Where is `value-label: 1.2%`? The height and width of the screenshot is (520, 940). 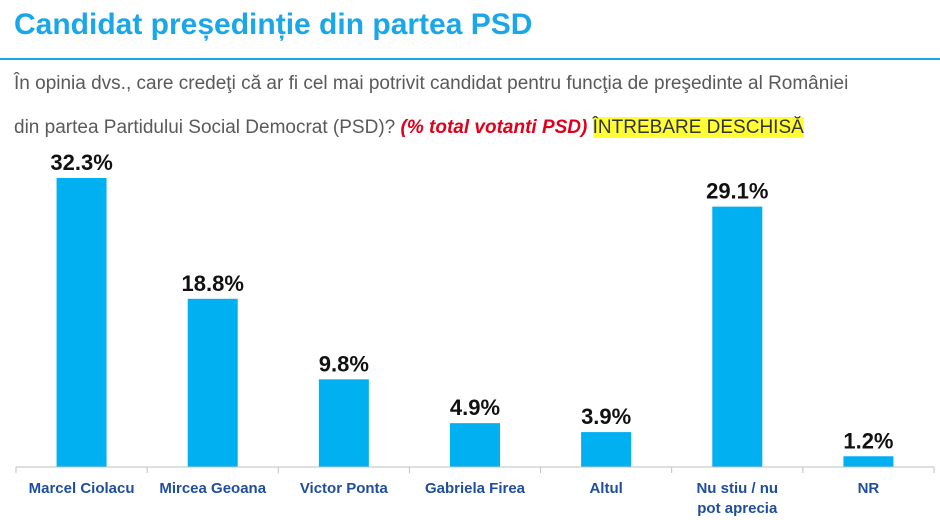 value-label: 1.2% is located at coordinates (868, 440).